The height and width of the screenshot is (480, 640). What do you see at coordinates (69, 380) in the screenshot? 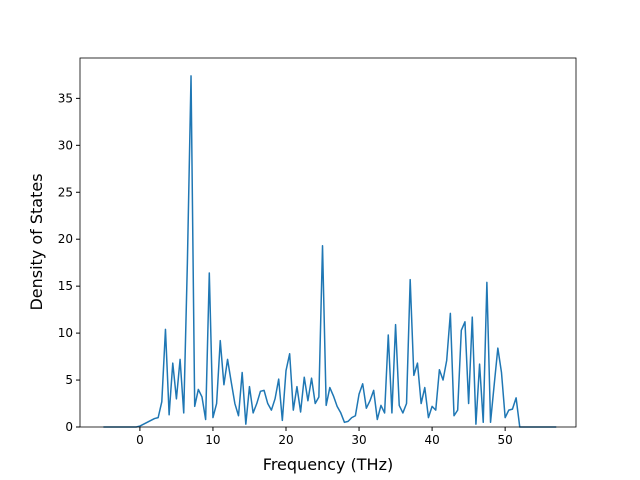
I see `y-tick-label: 5` at bounding box center [69, 380].